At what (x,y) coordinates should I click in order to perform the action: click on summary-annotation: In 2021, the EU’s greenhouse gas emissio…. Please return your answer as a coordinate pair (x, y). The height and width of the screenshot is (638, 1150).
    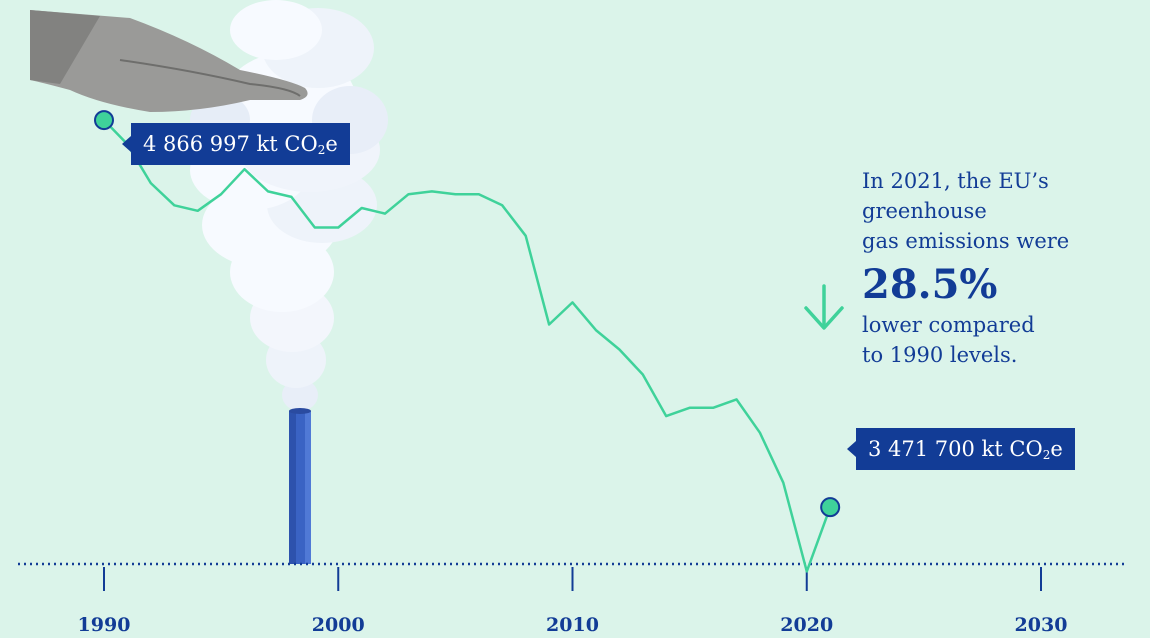
    Looking at the image, I should click on (1002, 268).